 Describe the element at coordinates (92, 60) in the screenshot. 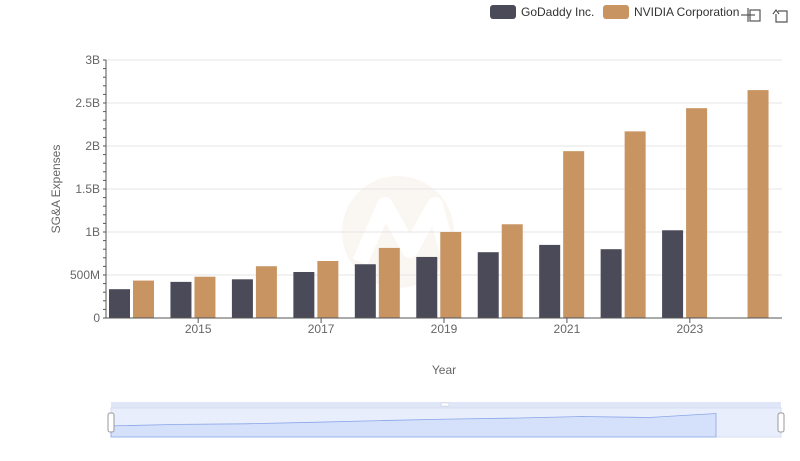

I see `y-tick-label: 3B` at that location.